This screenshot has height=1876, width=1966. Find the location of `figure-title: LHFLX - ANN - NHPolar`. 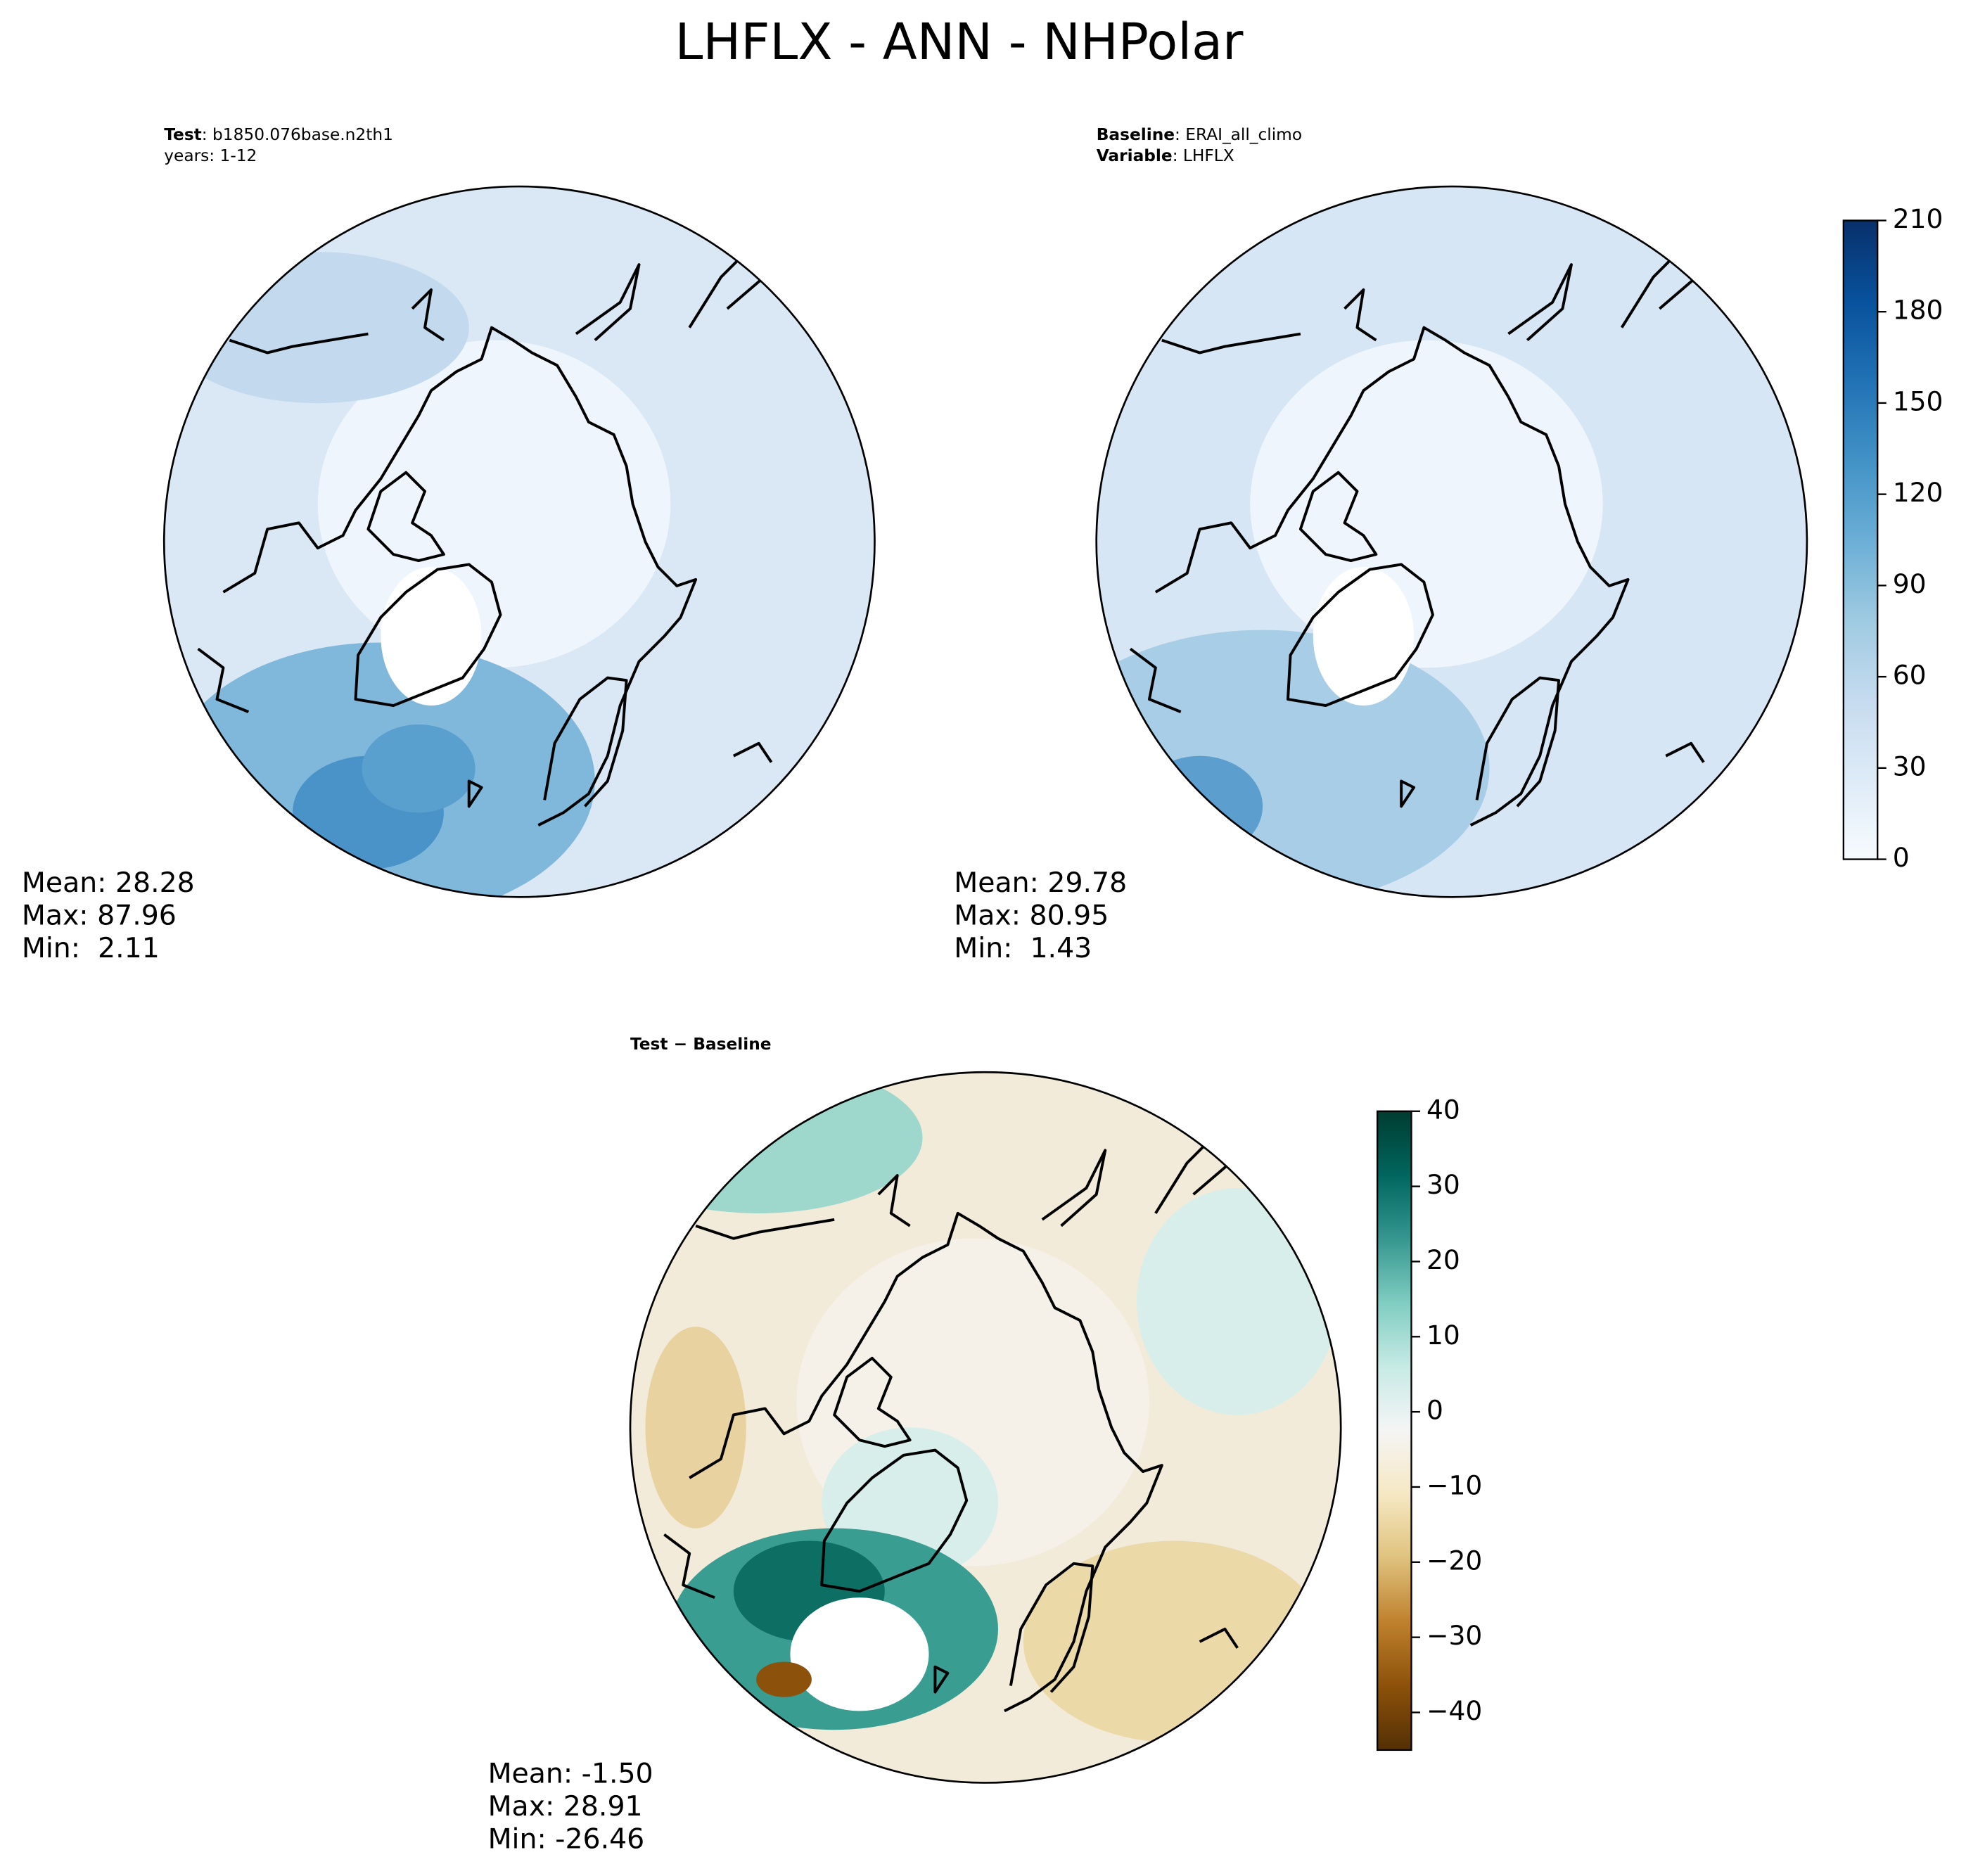

figure-title: LHFLX - ANN - NHPolar is located at coordinates (959, 42).